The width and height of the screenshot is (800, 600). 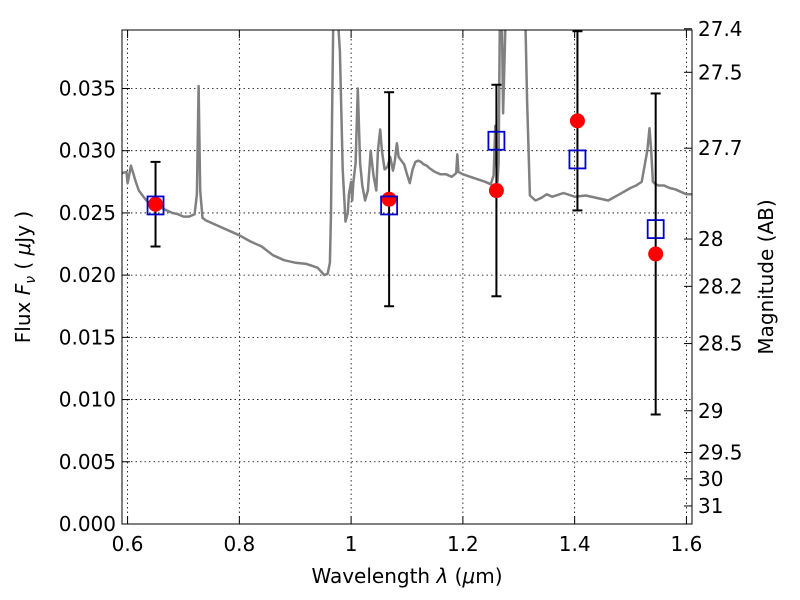 I want to click on y-tick-label: 0.030, so click(x=87, y=151).